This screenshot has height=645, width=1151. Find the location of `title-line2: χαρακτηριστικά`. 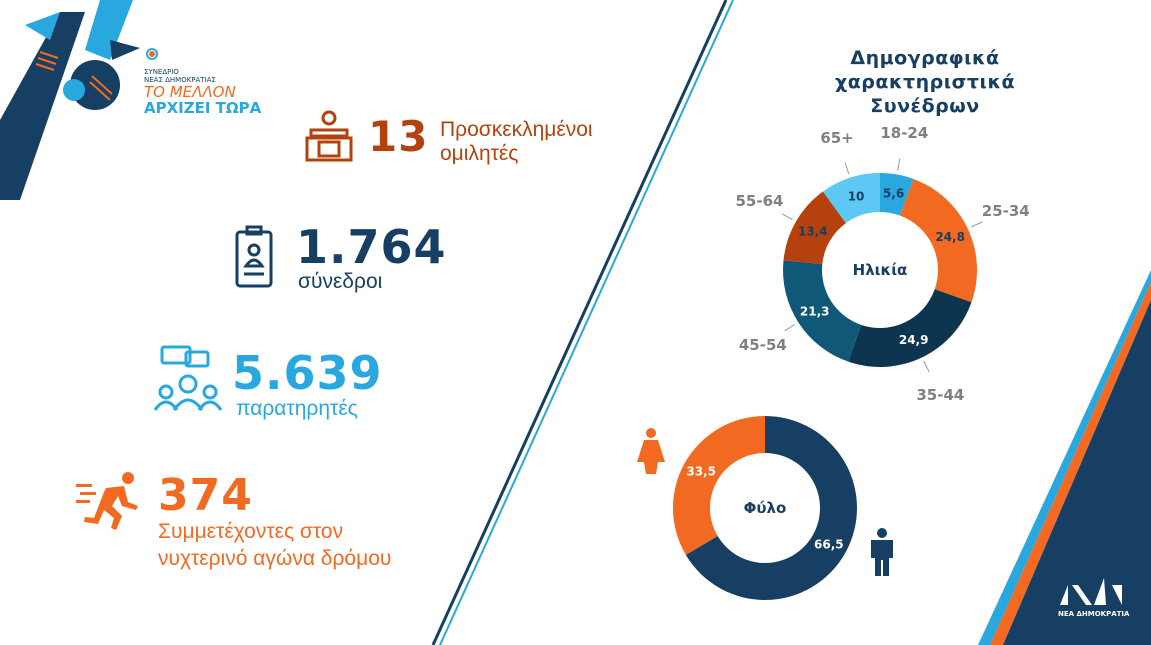

title-line2: χαρακτηριστικά is located at coordinates (925, 82).